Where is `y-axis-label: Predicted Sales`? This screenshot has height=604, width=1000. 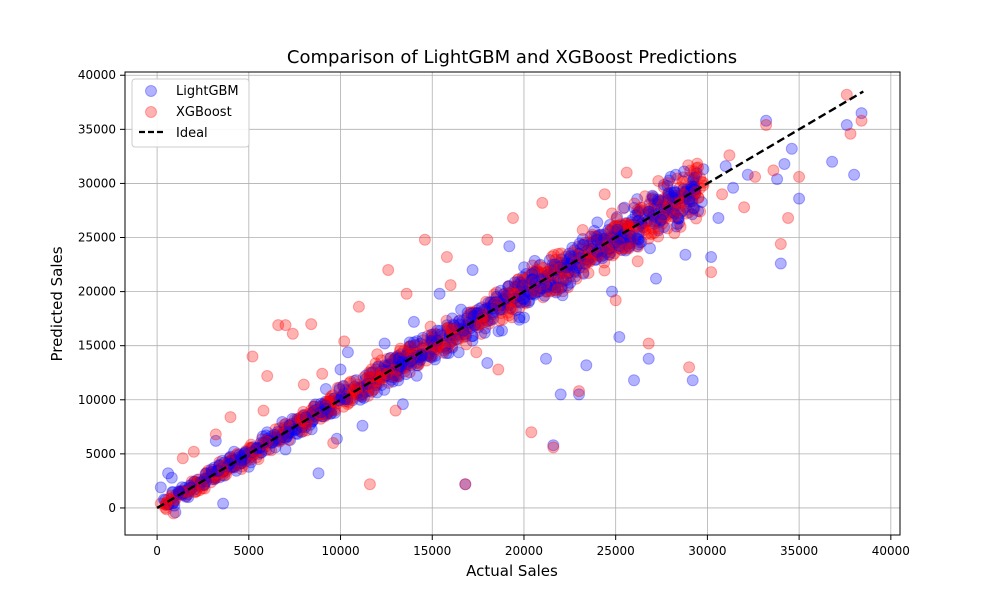
y-axis-label: Predicted Sales is located at coordinates (57, 303).